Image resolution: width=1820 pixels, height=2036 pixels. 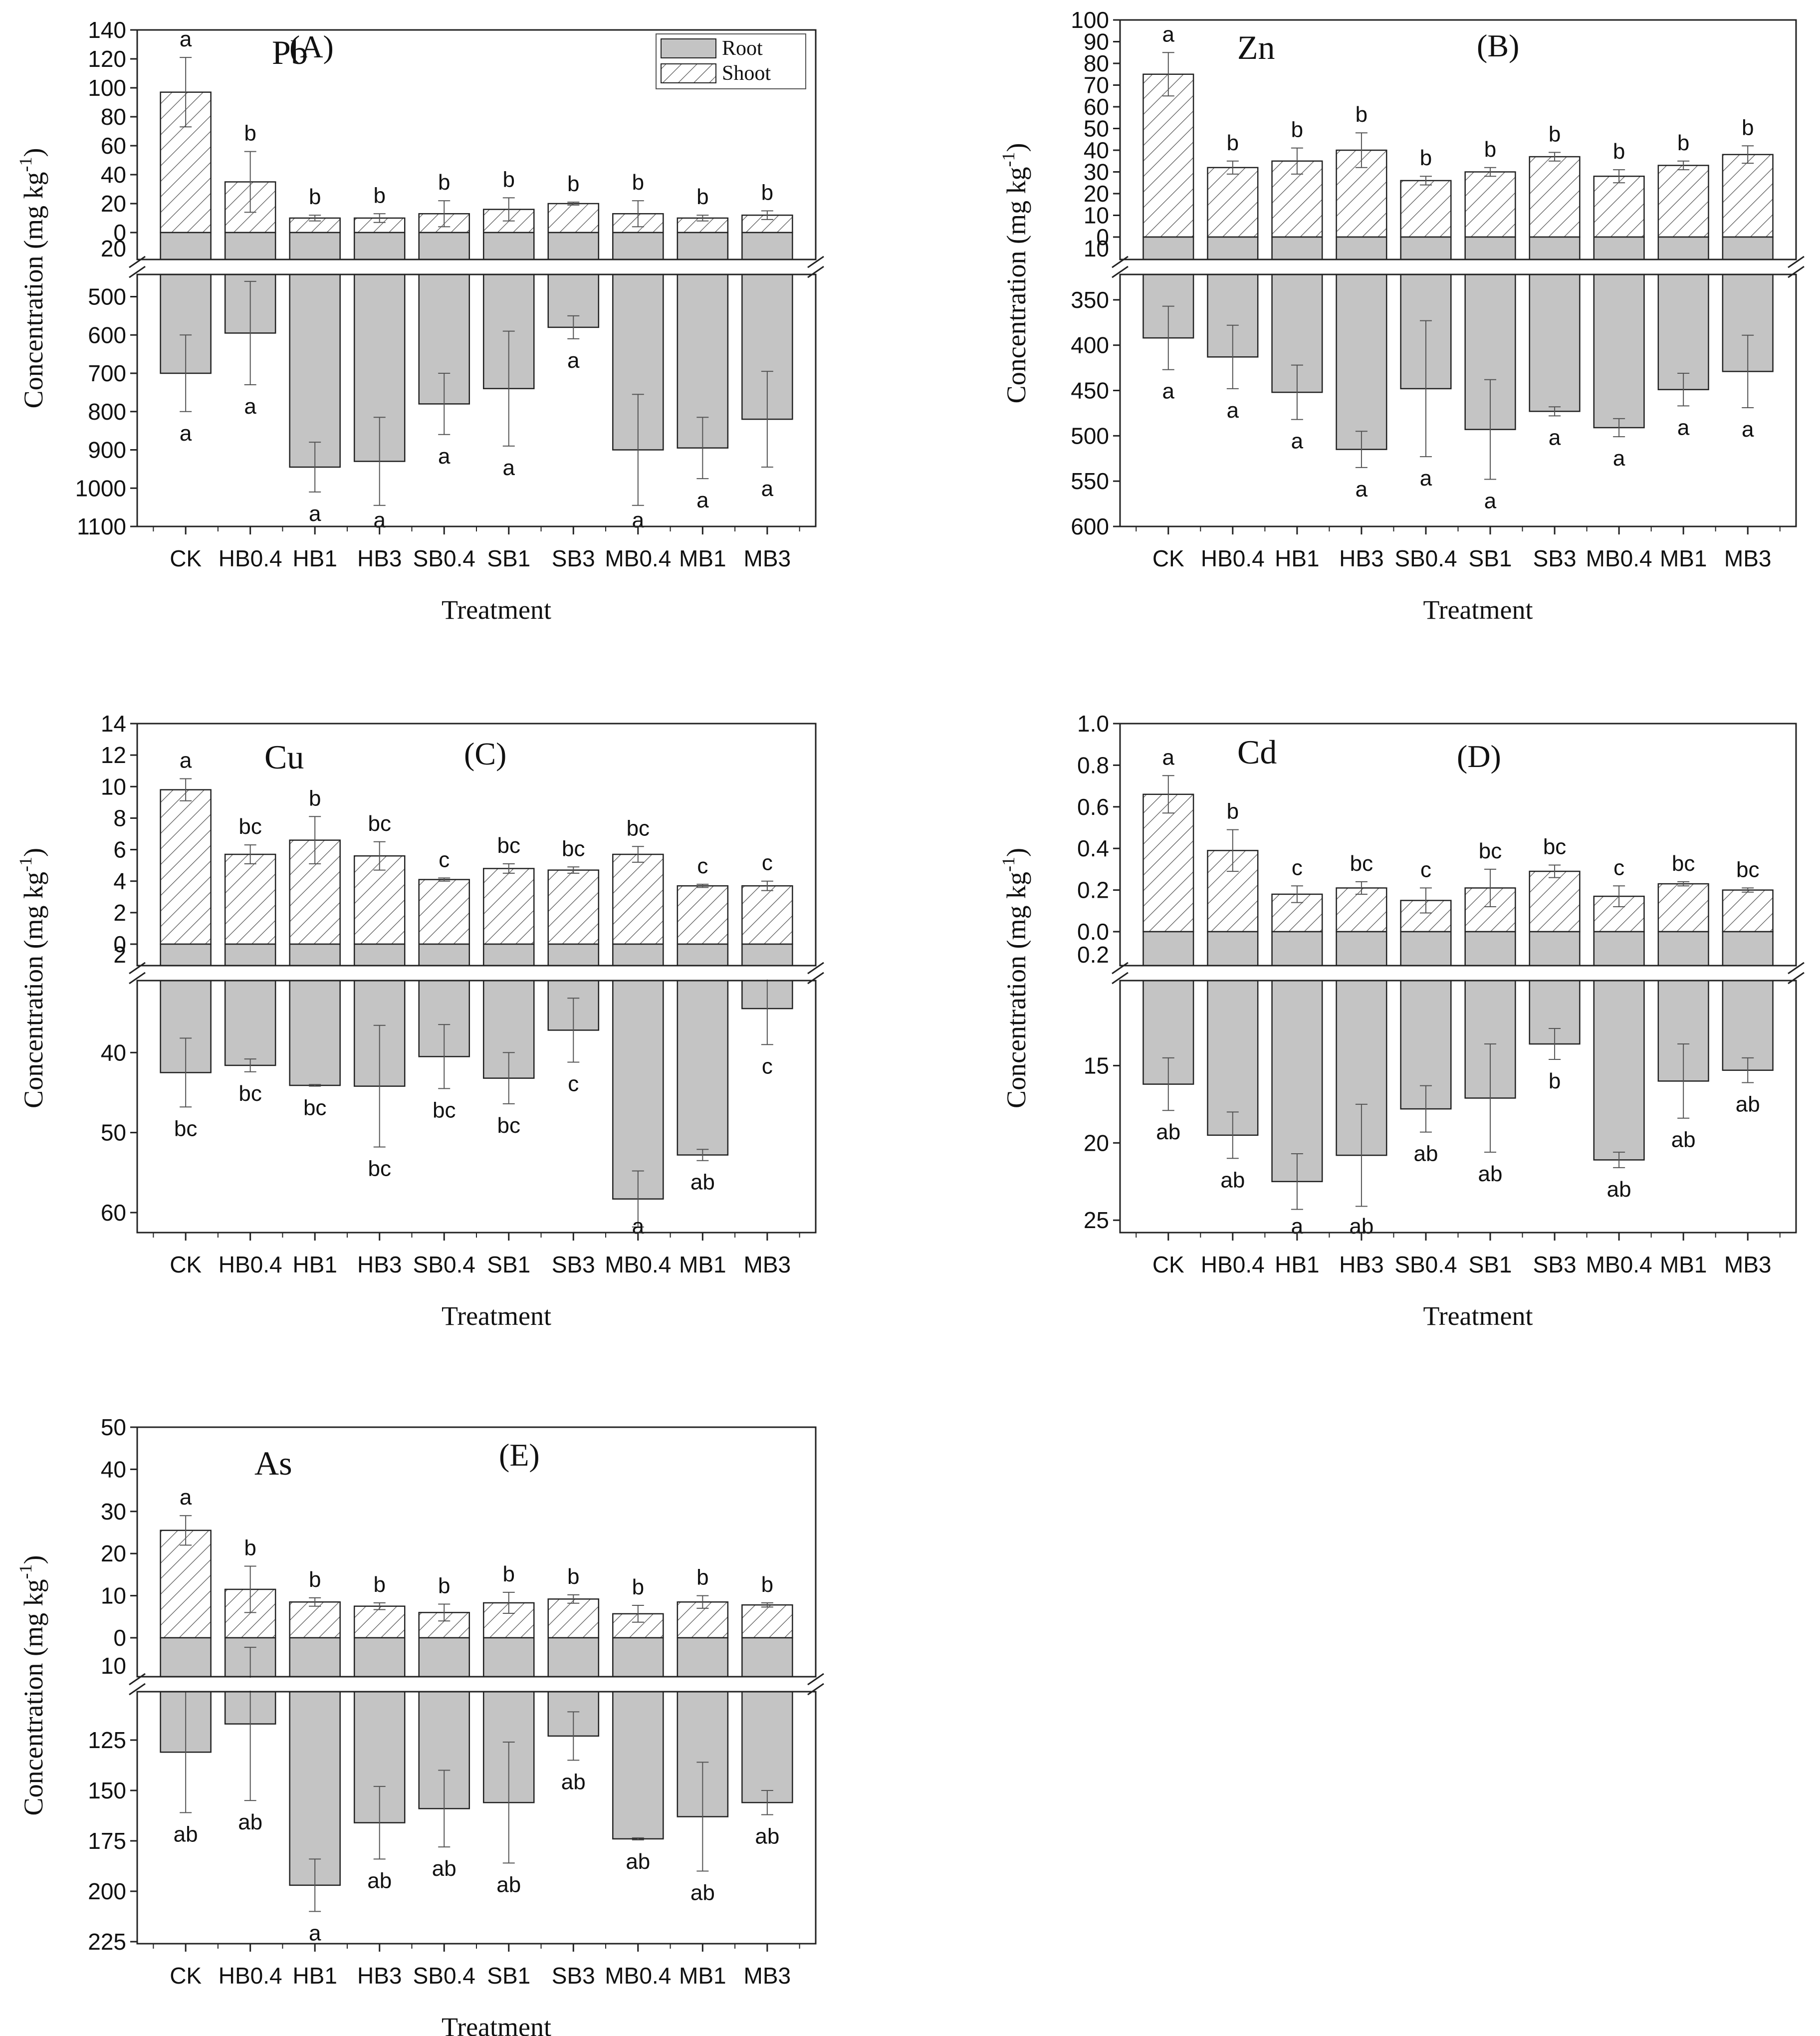 What do you see at coordinates (1016, 147) in the screenshot?
I see `y-axis-title-end: )` at bounding box center [1016, 147].